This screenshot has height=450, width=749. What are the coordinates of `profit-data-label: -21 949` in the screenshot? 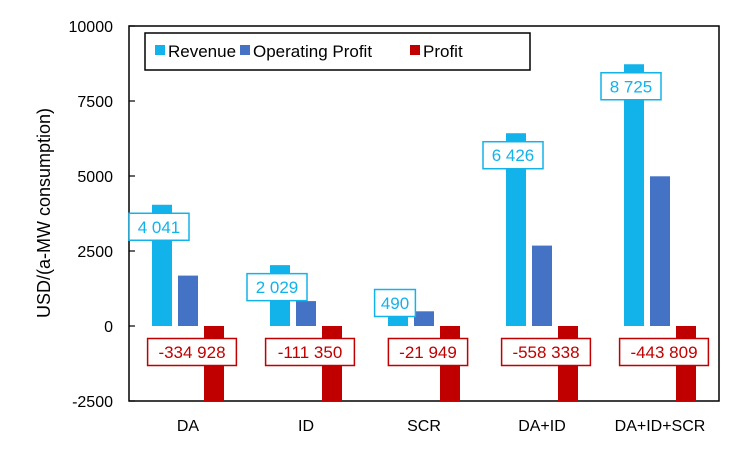 It's located at (428, 352).